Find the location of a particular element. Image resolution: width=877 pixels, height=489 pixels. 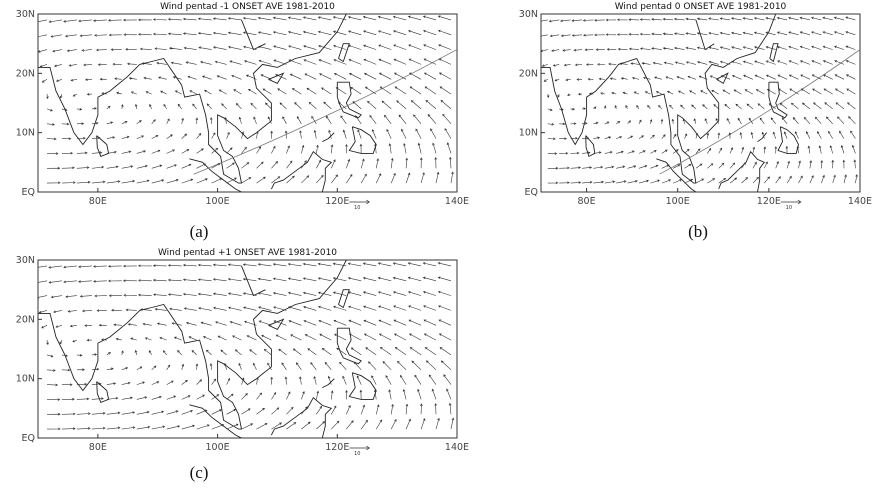

panel-label: (b) is located at coordinates (698, 231).